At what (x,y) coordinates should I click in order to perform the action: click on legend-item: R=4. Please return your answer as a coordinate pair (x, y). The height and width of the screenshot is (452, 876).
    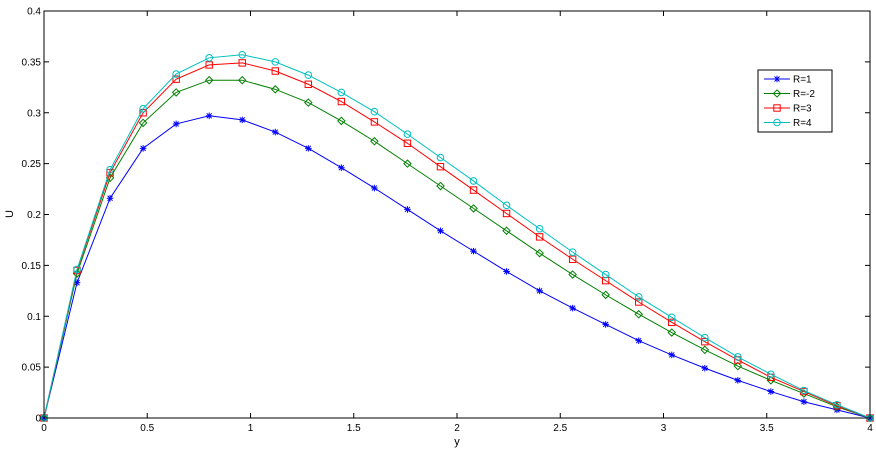
    Looking at the image, I should click on (788, 123).